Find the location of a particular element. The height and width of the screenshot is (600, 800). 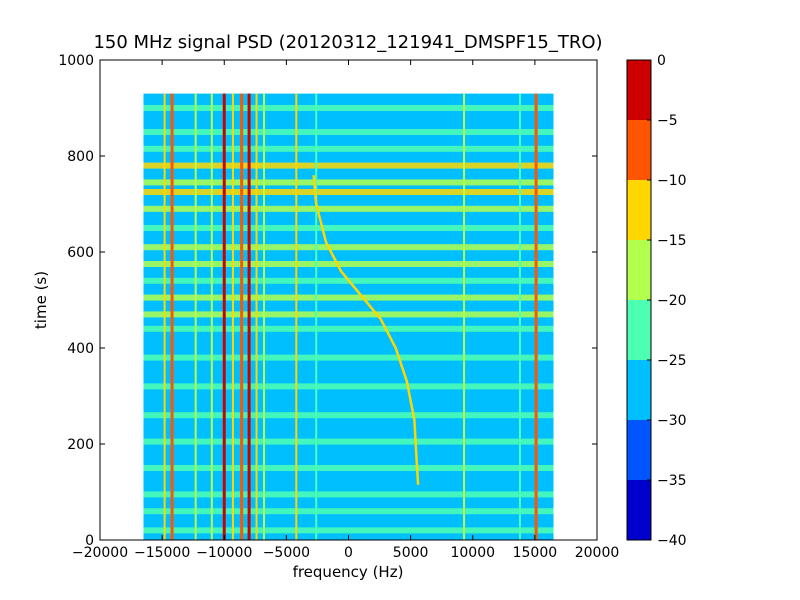

colorbar-tick-label-0: 0 is located at coordinates (661, 61).